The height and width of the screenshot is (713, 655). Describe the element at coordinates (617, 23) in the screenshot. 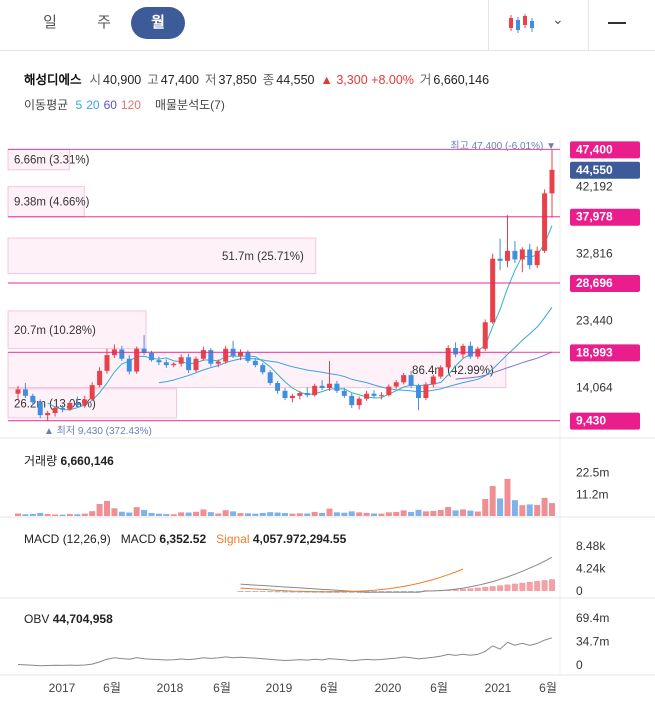

I see `menu-icon` at that location.